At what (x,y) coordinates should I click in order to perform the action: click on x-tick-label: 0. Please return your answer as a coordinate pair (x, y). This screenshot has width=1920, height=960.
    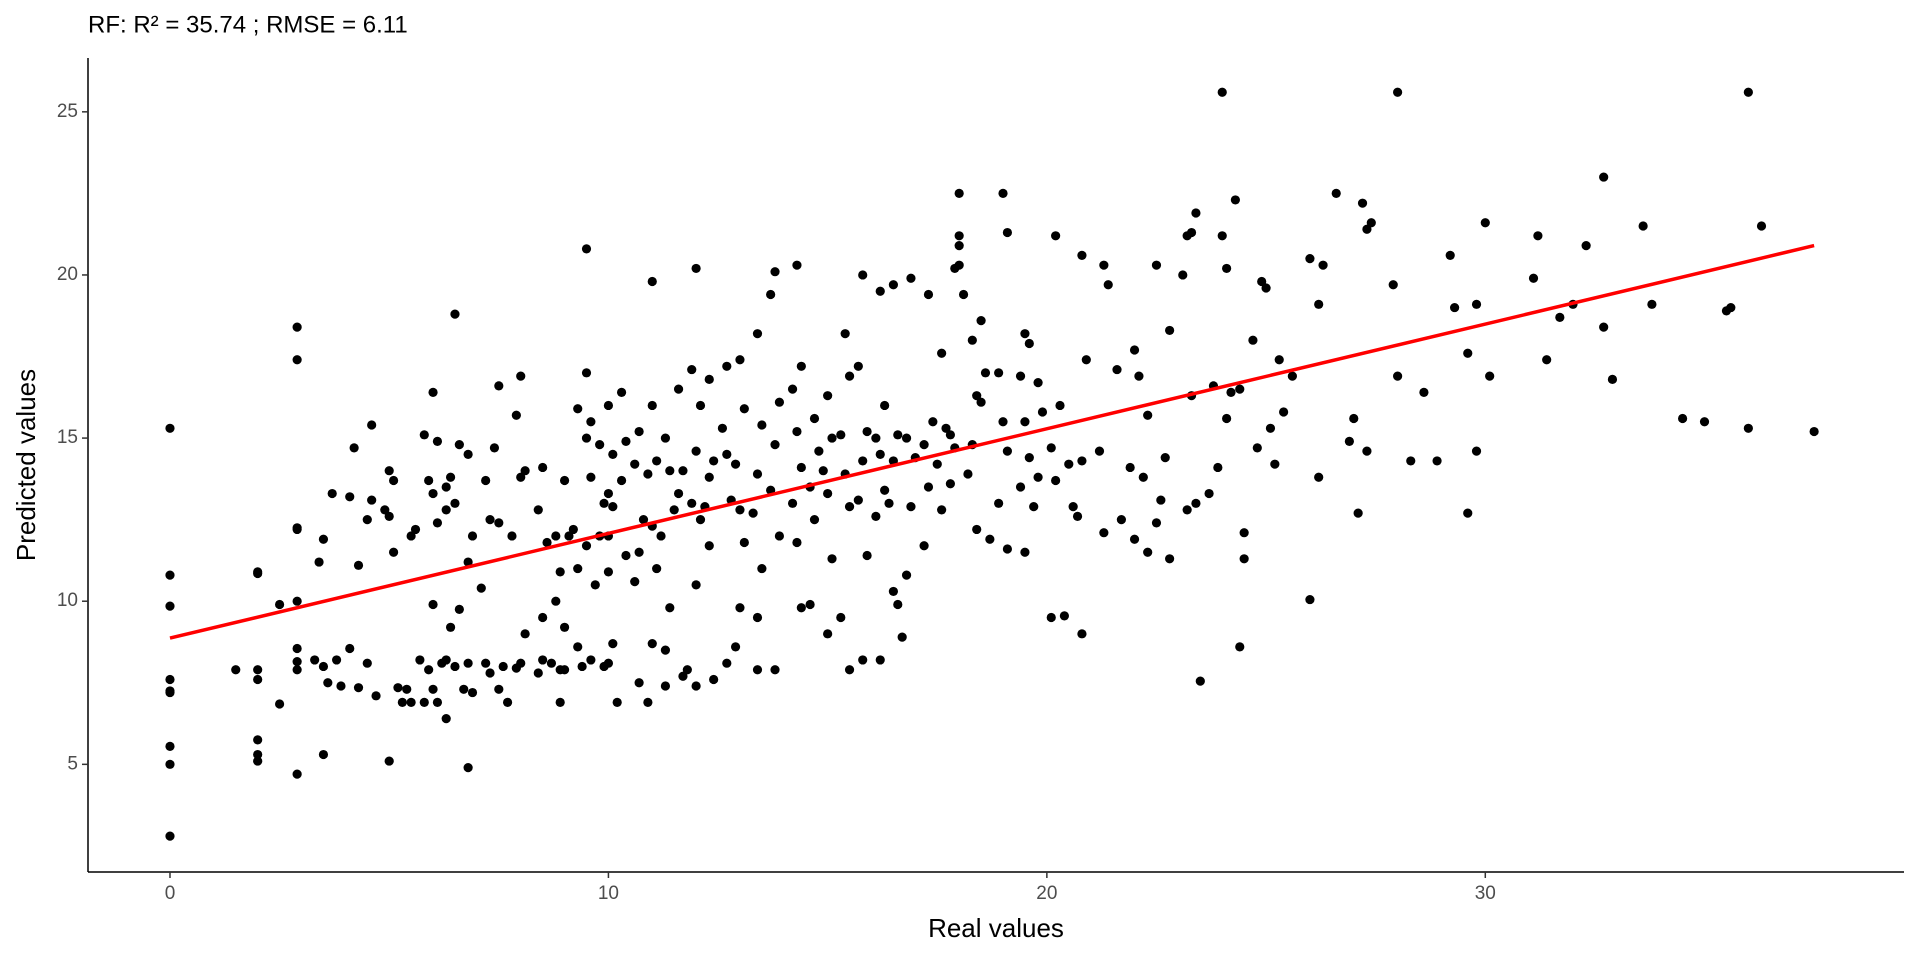
    Looking at the image, I should click on (170, 893).